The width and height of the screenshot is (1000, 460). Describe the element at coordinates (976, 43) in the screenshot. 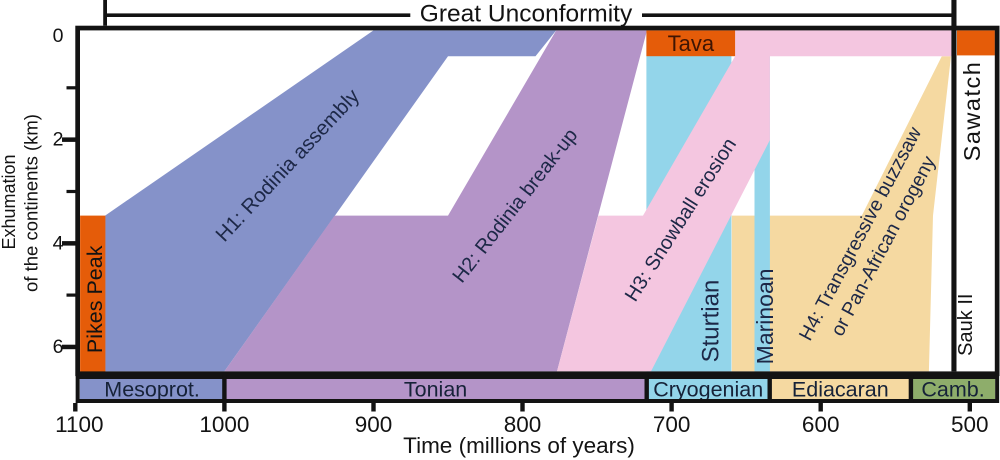

I see `sawatch-deposit-box` at that location.